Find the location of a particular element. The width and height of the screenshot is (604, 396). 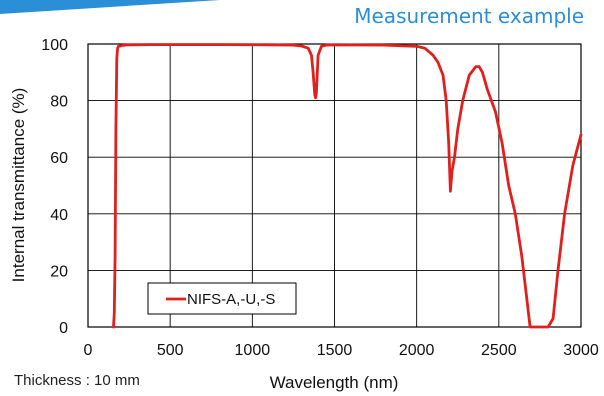

x-tick-label: 1000 is located at coordinates (253, 350).